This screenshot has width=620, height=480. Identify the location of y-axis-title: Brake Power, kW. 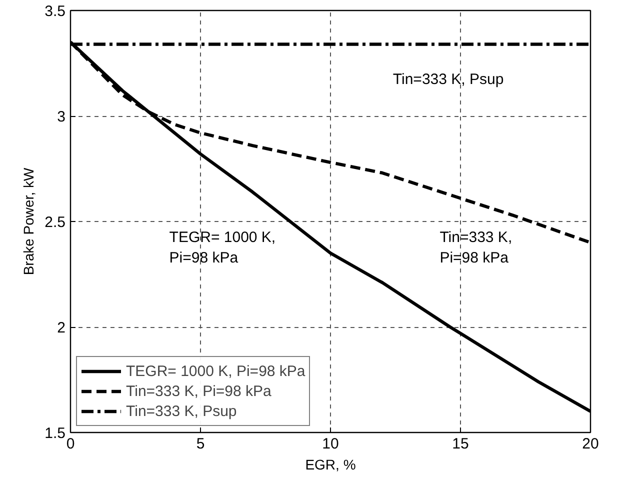
(28, 221).